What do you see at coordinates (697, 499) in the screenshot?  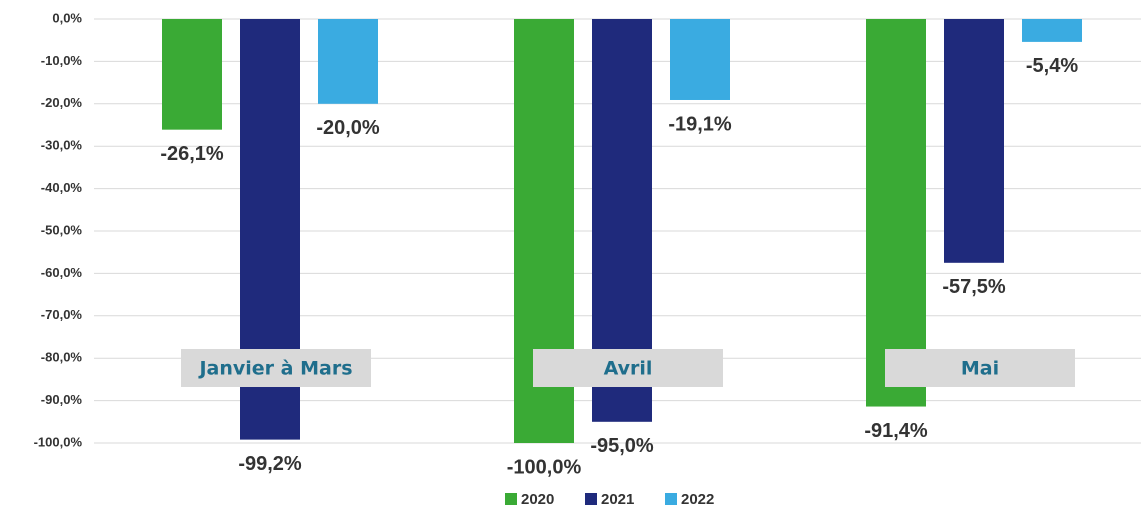 I see `legend-label: 2022` at bounding box center [697, 499].